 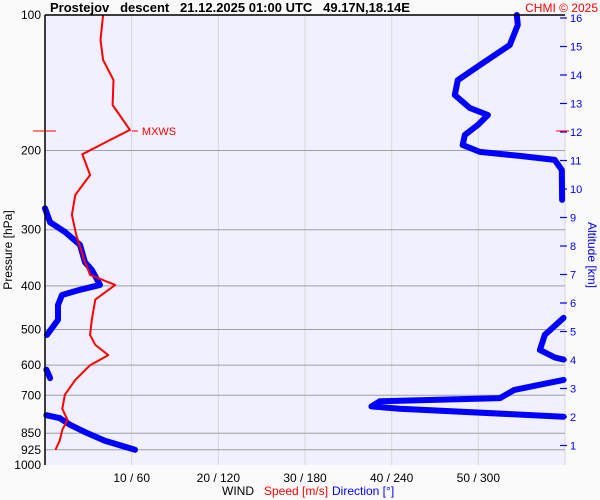 I want to click on altitude-tick-label: 13, so click(x=576, y=105).